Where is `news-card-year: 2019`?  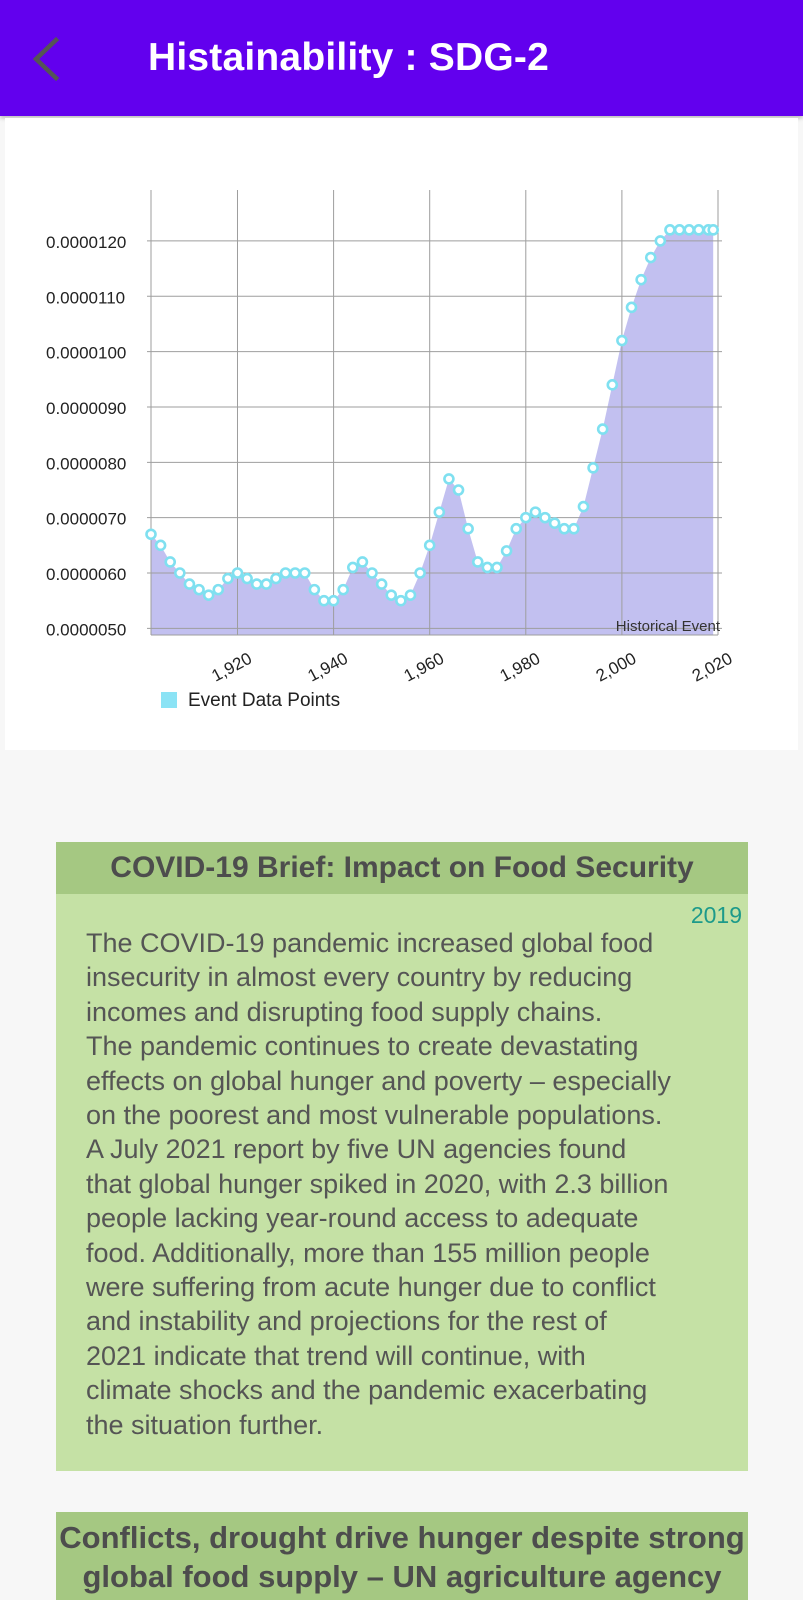
news-card-year: 2019 is located at coordinates (716, 915).